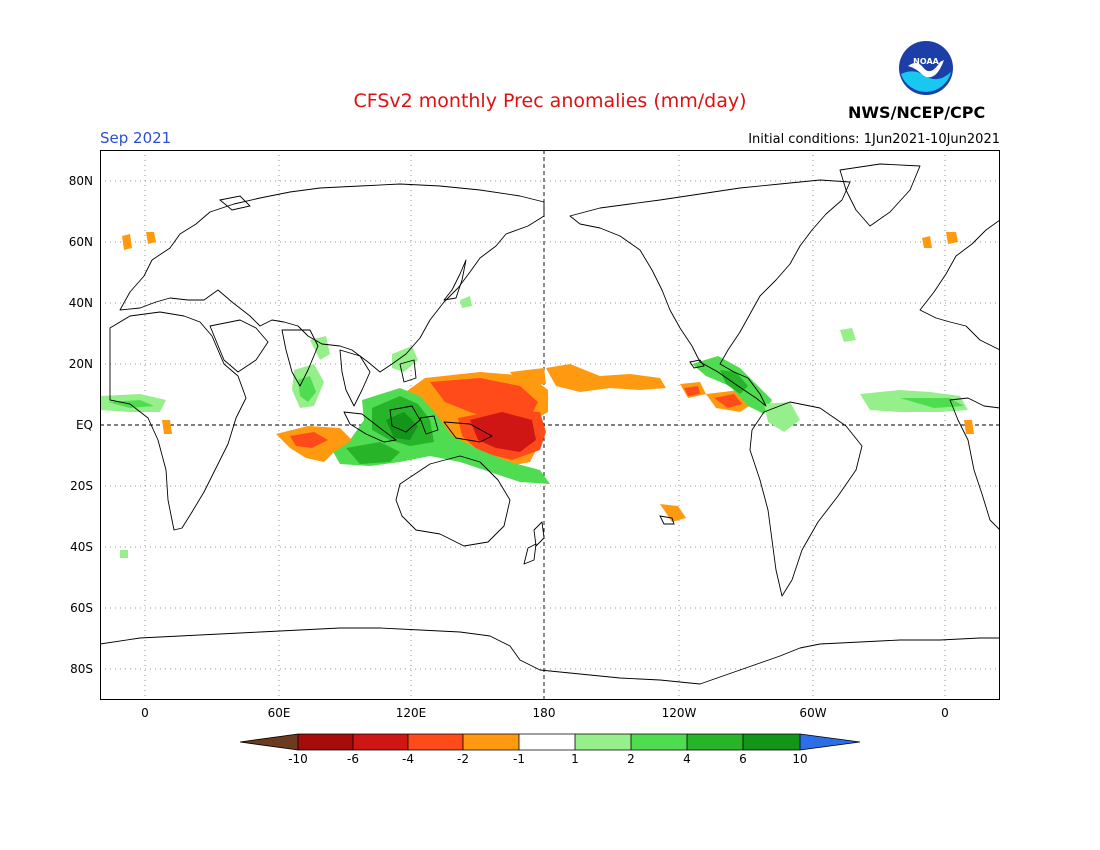  Describe the element at coordinates (279, 713) in the screenshot. I see `lon-label: 60E` at that location.